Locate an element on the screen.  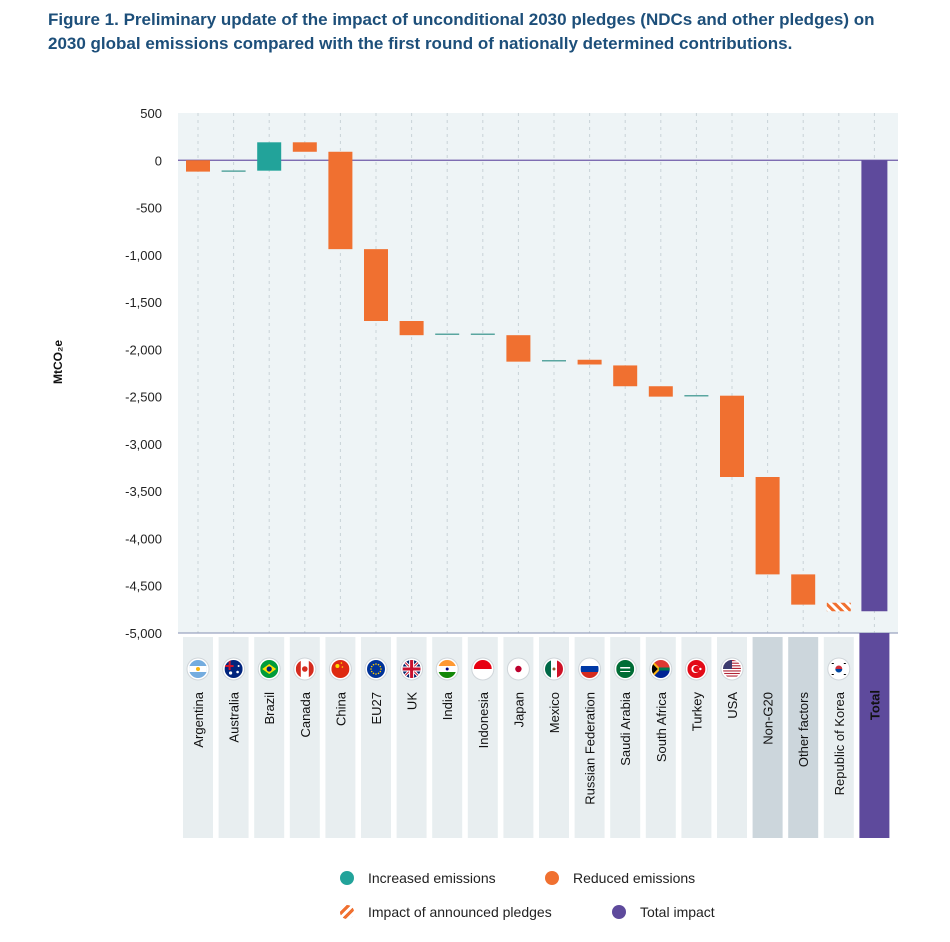
legend-label: Total impact is located at coordinates (677, 912).